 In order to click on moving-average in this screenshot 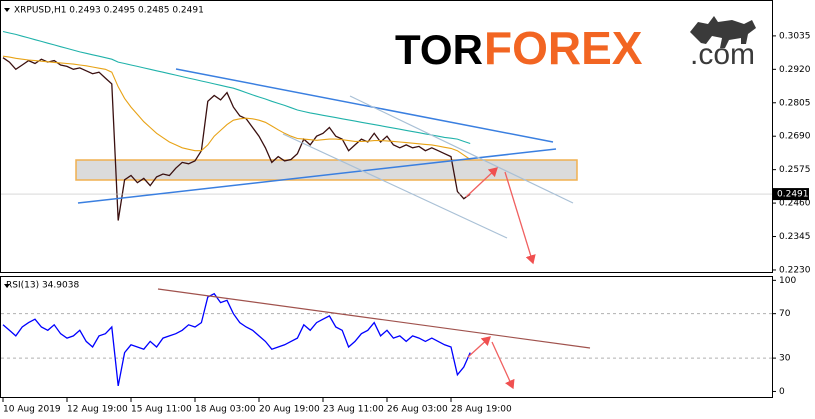, I will do `click(236, 107)`.